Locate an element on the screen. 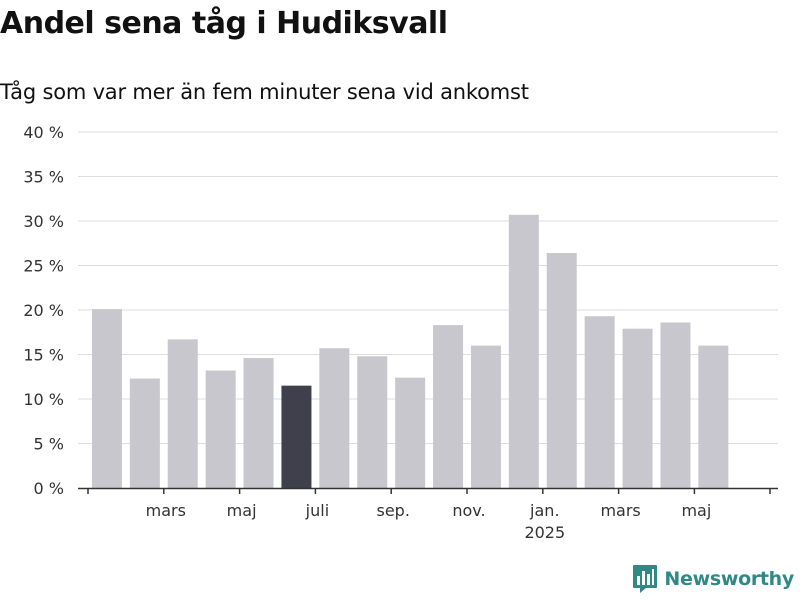 Image resolution: width=800 pixels, height=600 pixels. x-tick-label: jan. is located at coordinates (544, 510).